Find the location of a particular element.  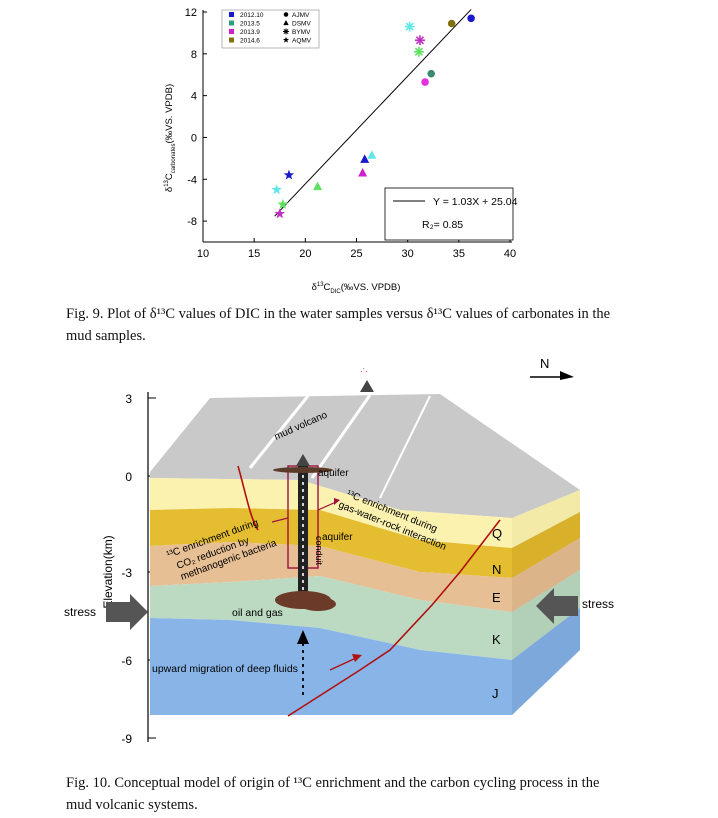

layer-q-side is located at coordinates (546, 519).